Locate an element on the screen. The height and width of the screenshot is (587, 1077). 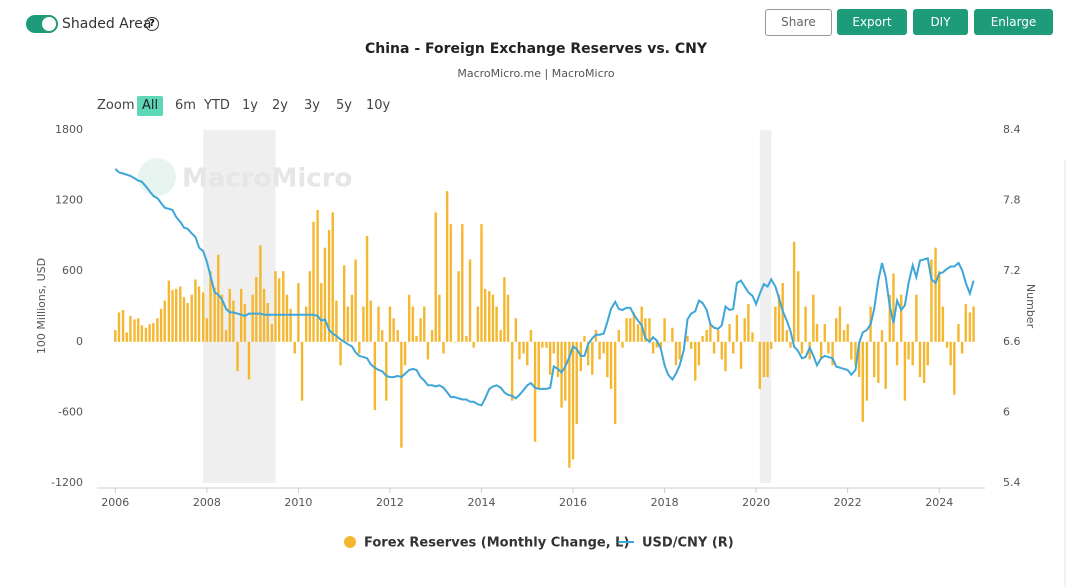
watermark-logo is located at coordinates (157, 177).